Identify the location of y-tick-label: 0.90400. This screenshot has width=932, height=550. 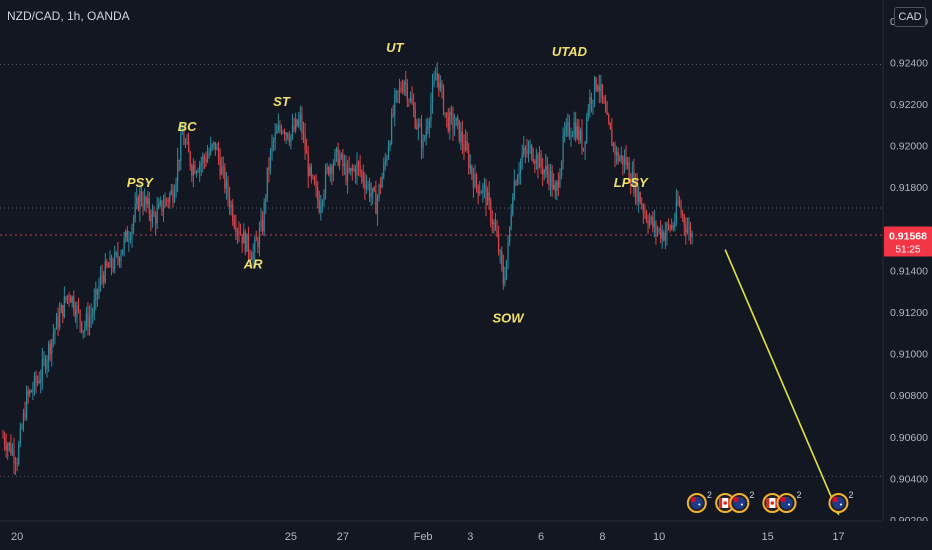
(909, 479).